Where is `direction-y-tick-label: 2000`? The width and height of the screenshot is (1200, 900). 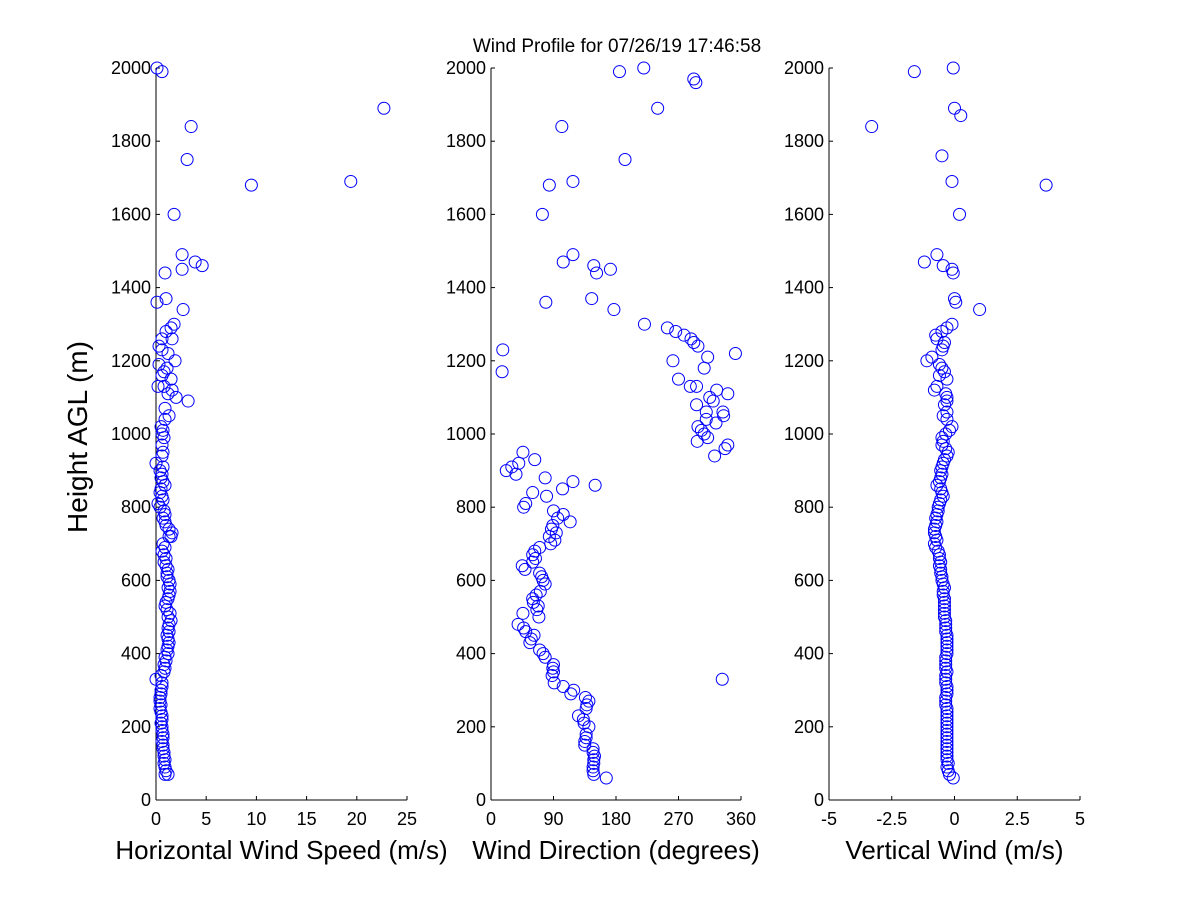 direction-y-tick-label: 2000 is located at coordinates (466, 68).